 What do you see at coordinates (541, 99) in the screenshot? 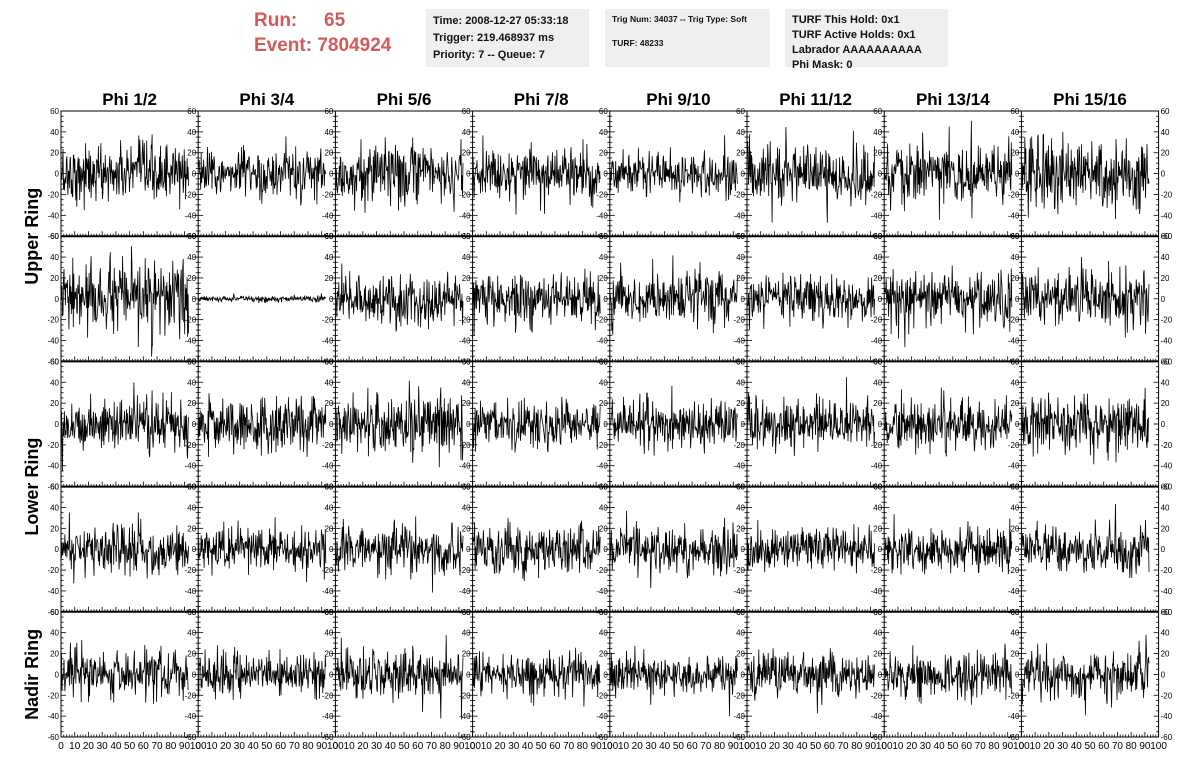
I see `column-title-4: Phi 7/8` at bounding box center [541, 99].